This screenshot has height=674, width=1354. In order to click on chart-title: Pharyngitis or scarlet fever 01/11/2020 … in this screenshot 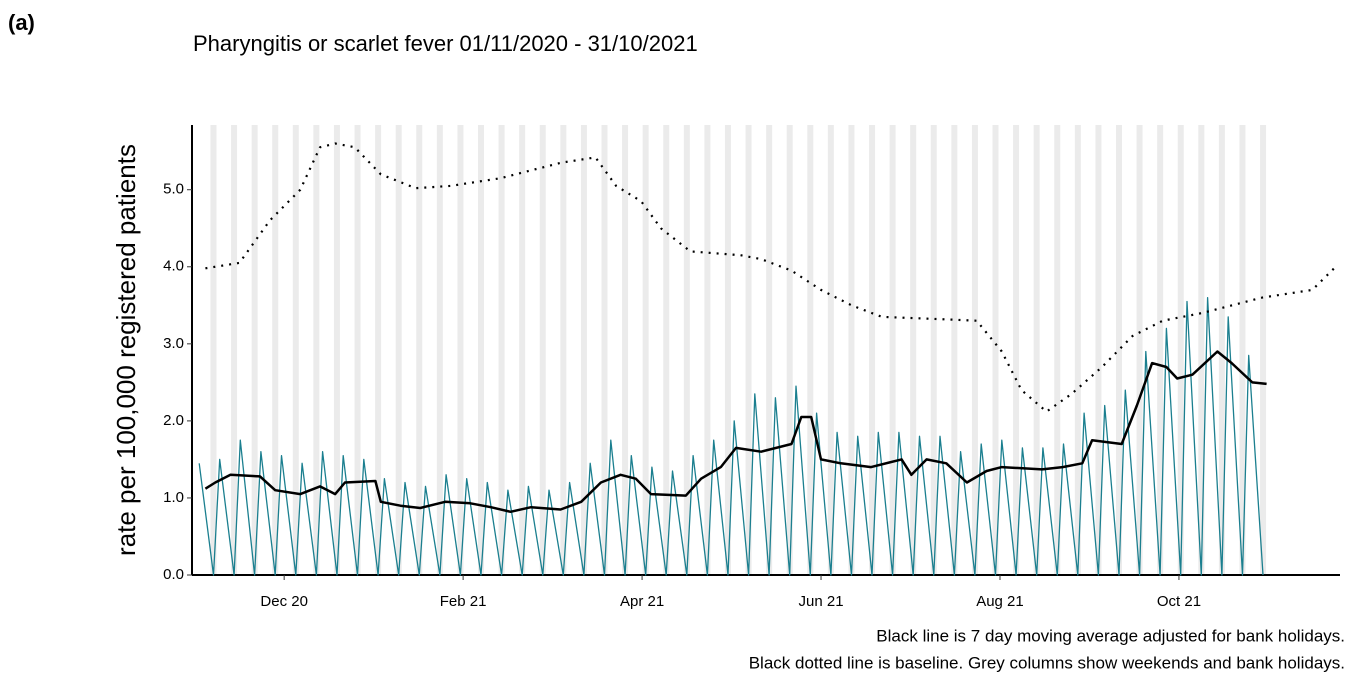, I will do `click(445, 43)`.